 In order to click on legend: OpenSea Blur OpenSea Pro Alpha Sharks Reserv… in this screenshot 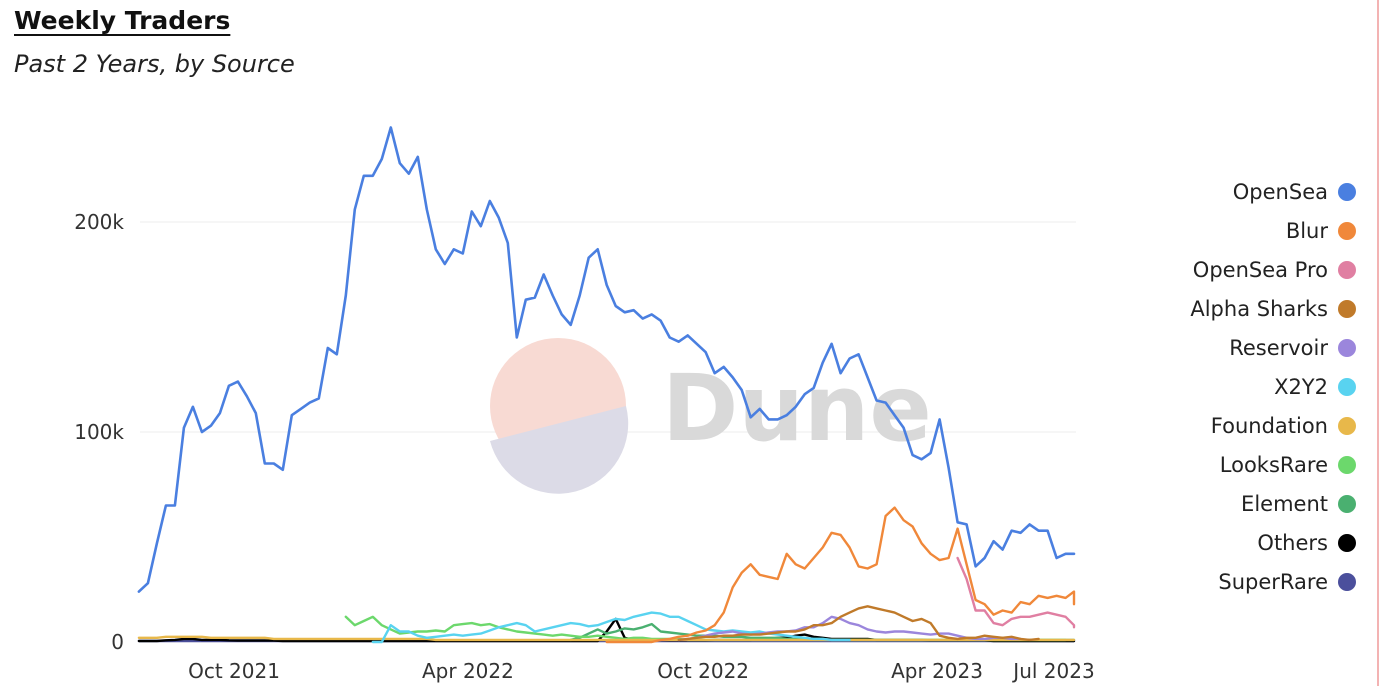, I will do `click(1273, 386)`.